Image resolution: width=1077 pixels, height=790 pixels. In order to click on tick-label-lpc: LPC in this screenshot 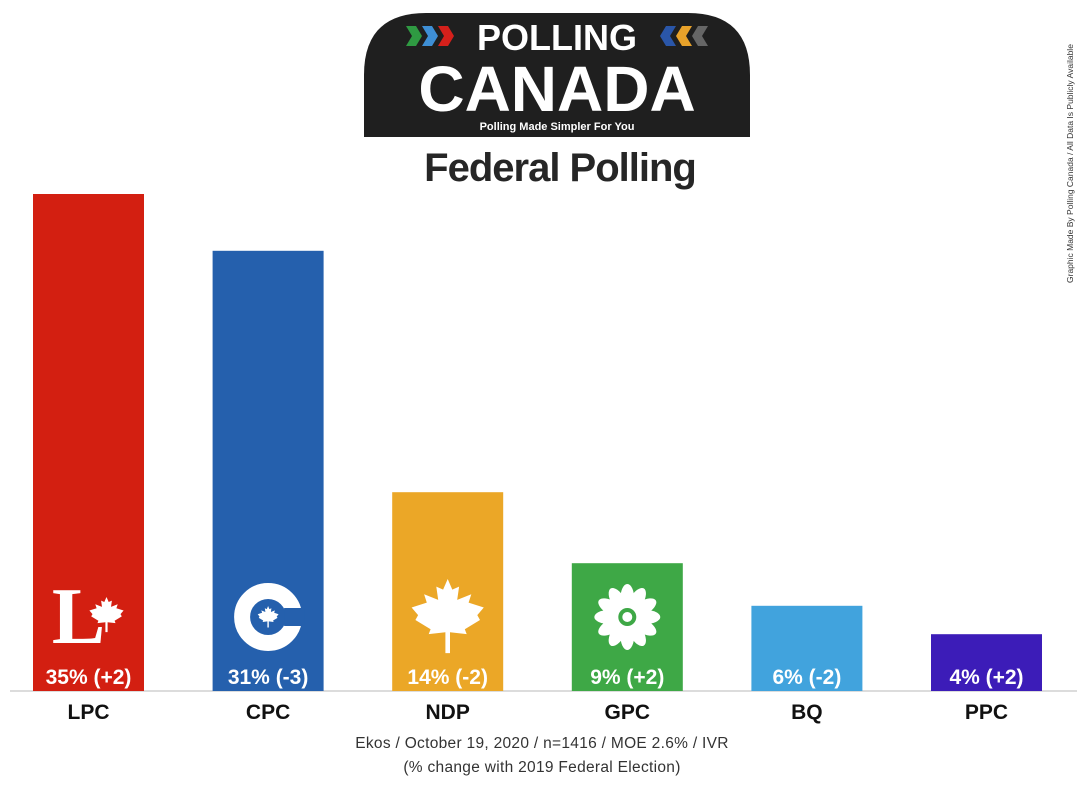, I will do `click(89, 712)`.